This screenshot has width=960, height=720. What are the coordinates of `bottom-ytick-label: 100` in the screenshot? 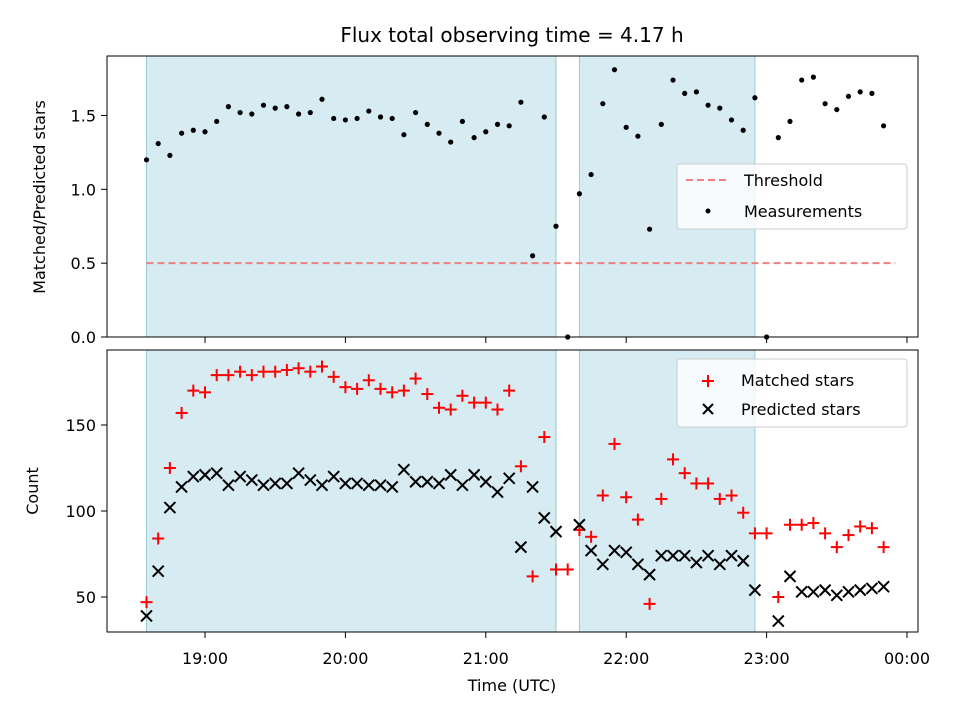 It's located at (80, 511).